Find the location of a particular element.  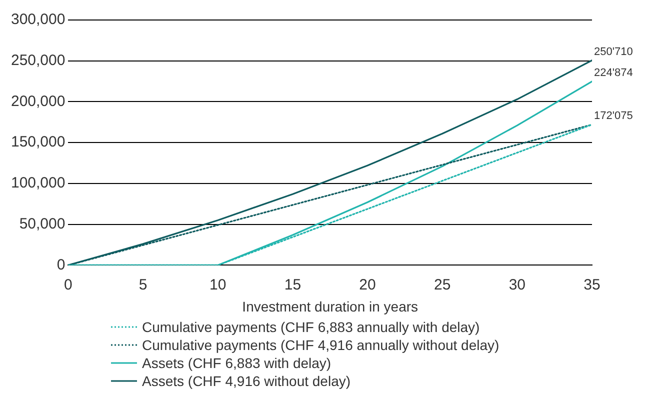

y-tick-label: 300,000 is located at coordinates (38, 19).